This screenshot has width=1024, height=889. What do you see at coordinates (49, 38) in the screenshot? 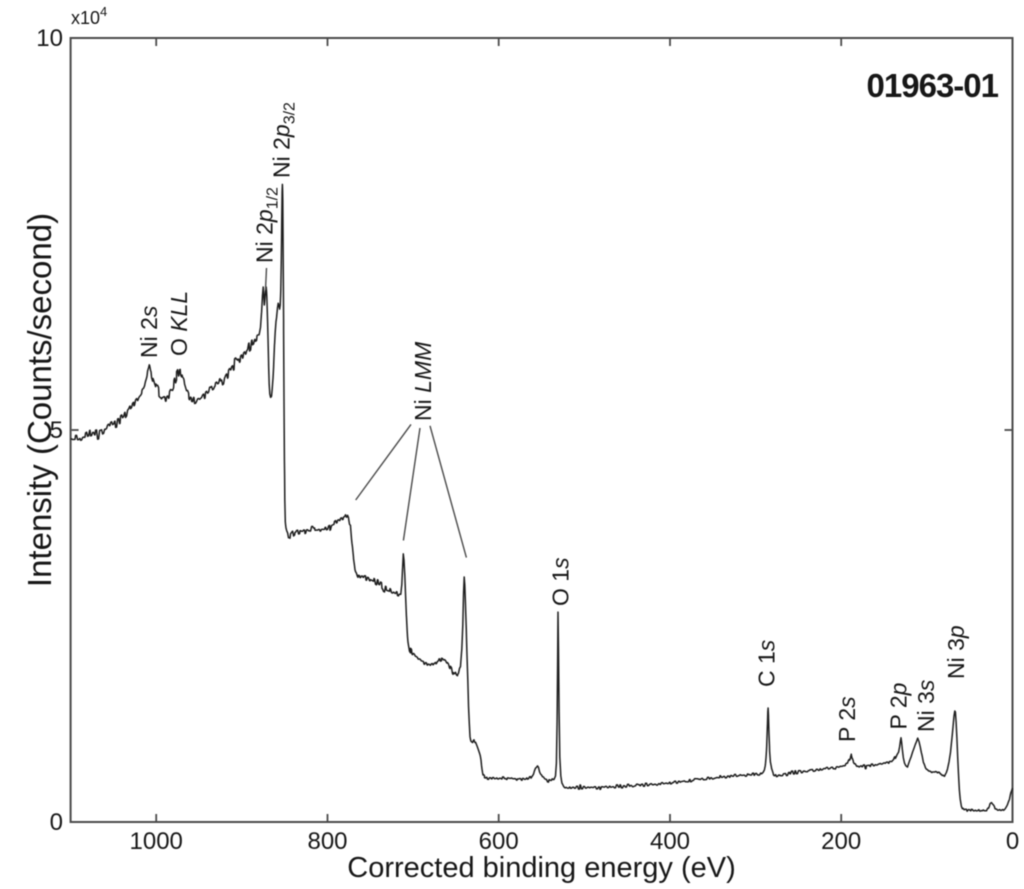
I see `svg-text: 10` at bounding box center [49, 38].